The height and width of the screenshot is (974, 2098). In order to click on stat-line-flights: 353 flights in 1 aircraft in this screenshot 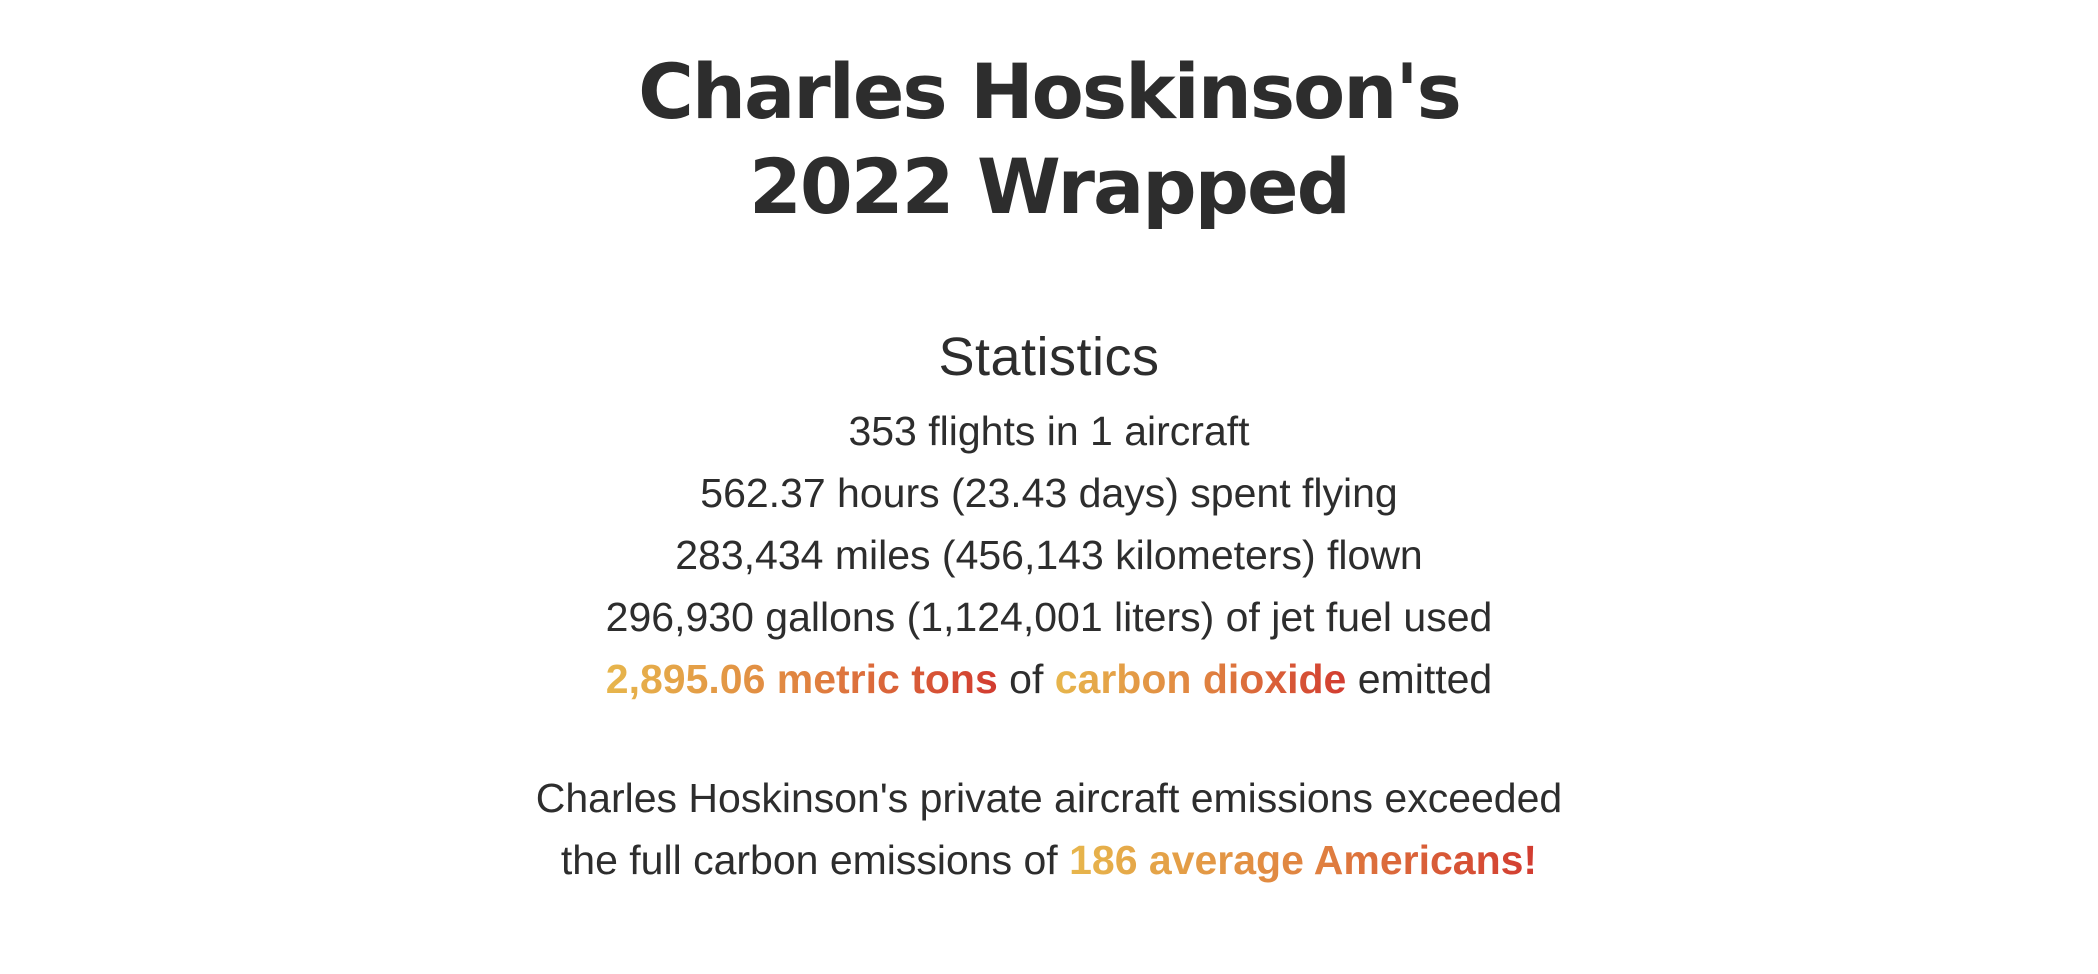, I will do `click(1049, 431)`.